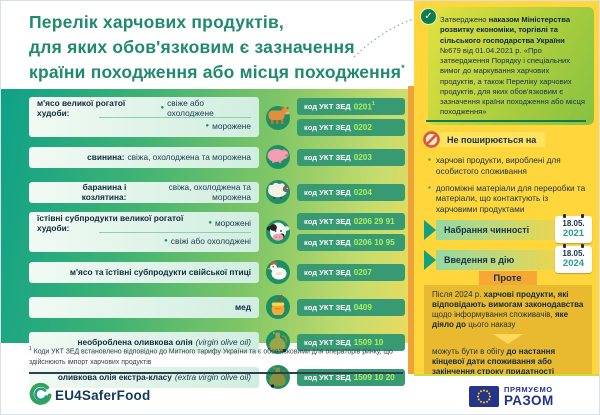 This screenshot has height=415, width=600. Describe the element at coordinates (135, 342) in the screenshot. I see `product-label: необроблена оливкова олія` at that location.